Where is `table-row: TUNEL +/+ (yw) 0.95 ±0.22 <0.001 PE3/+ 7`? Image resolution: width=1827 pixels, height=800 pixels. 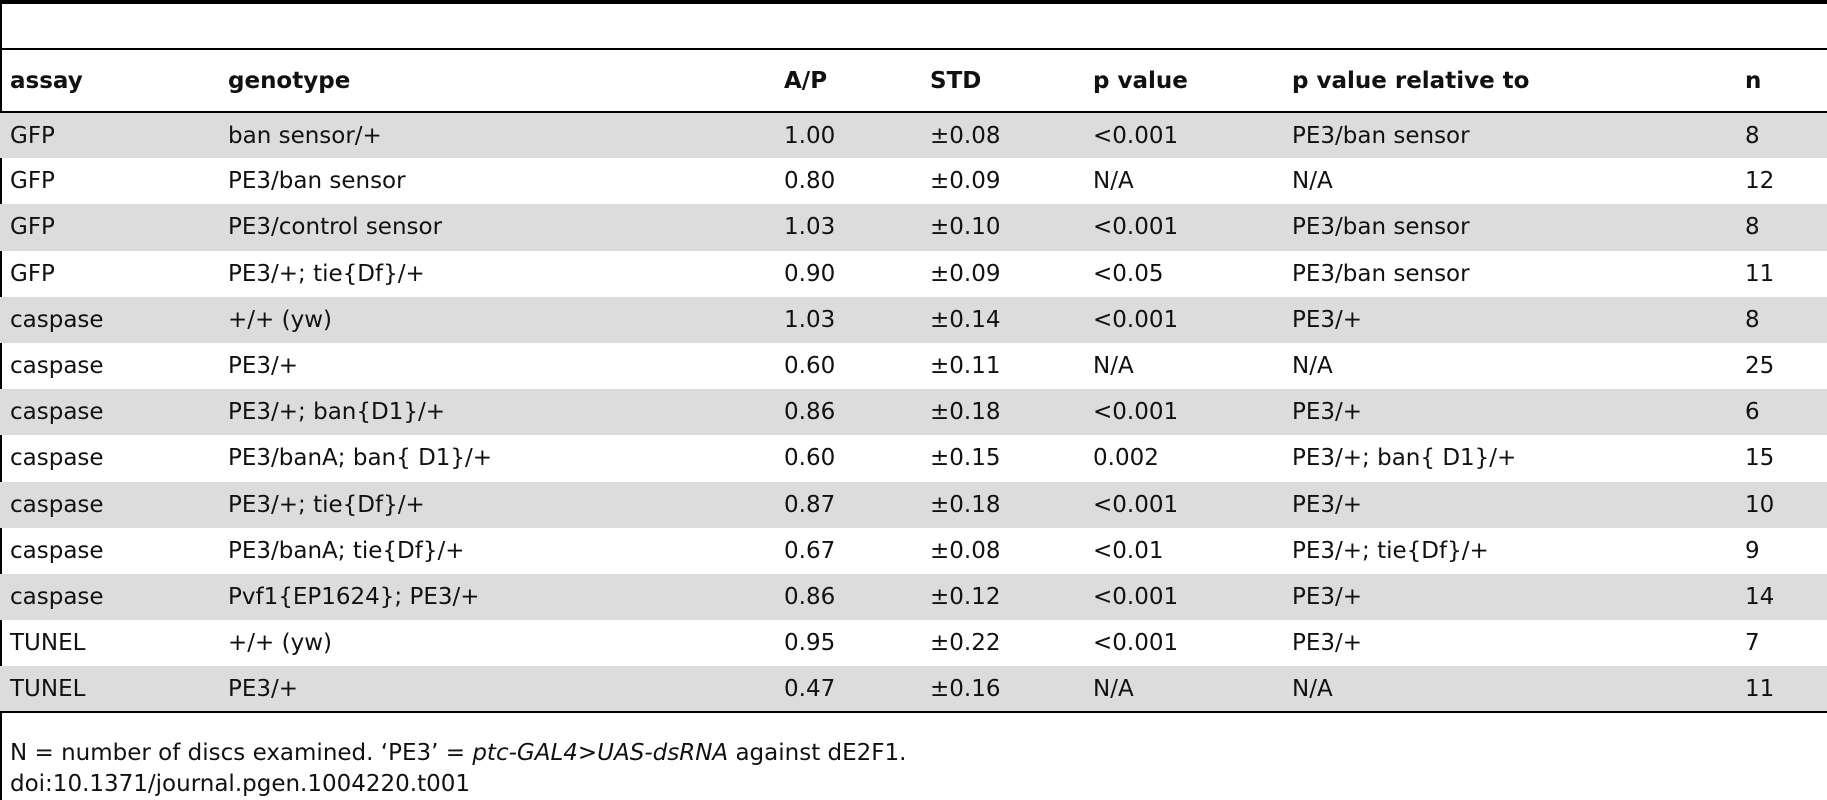 table-row: TUNEL +/+ (yw) 0.95 ±0.22 <0.001 PE3/+ 7 is located at coordinates (913, 643).